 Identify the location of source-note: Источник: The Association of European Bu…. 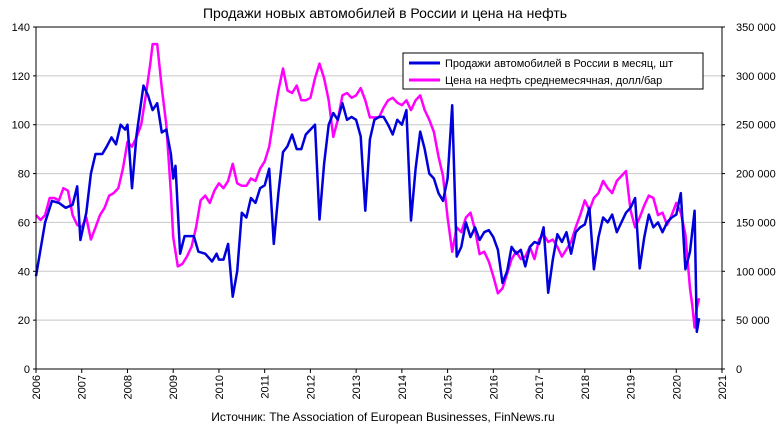
(382, 417).